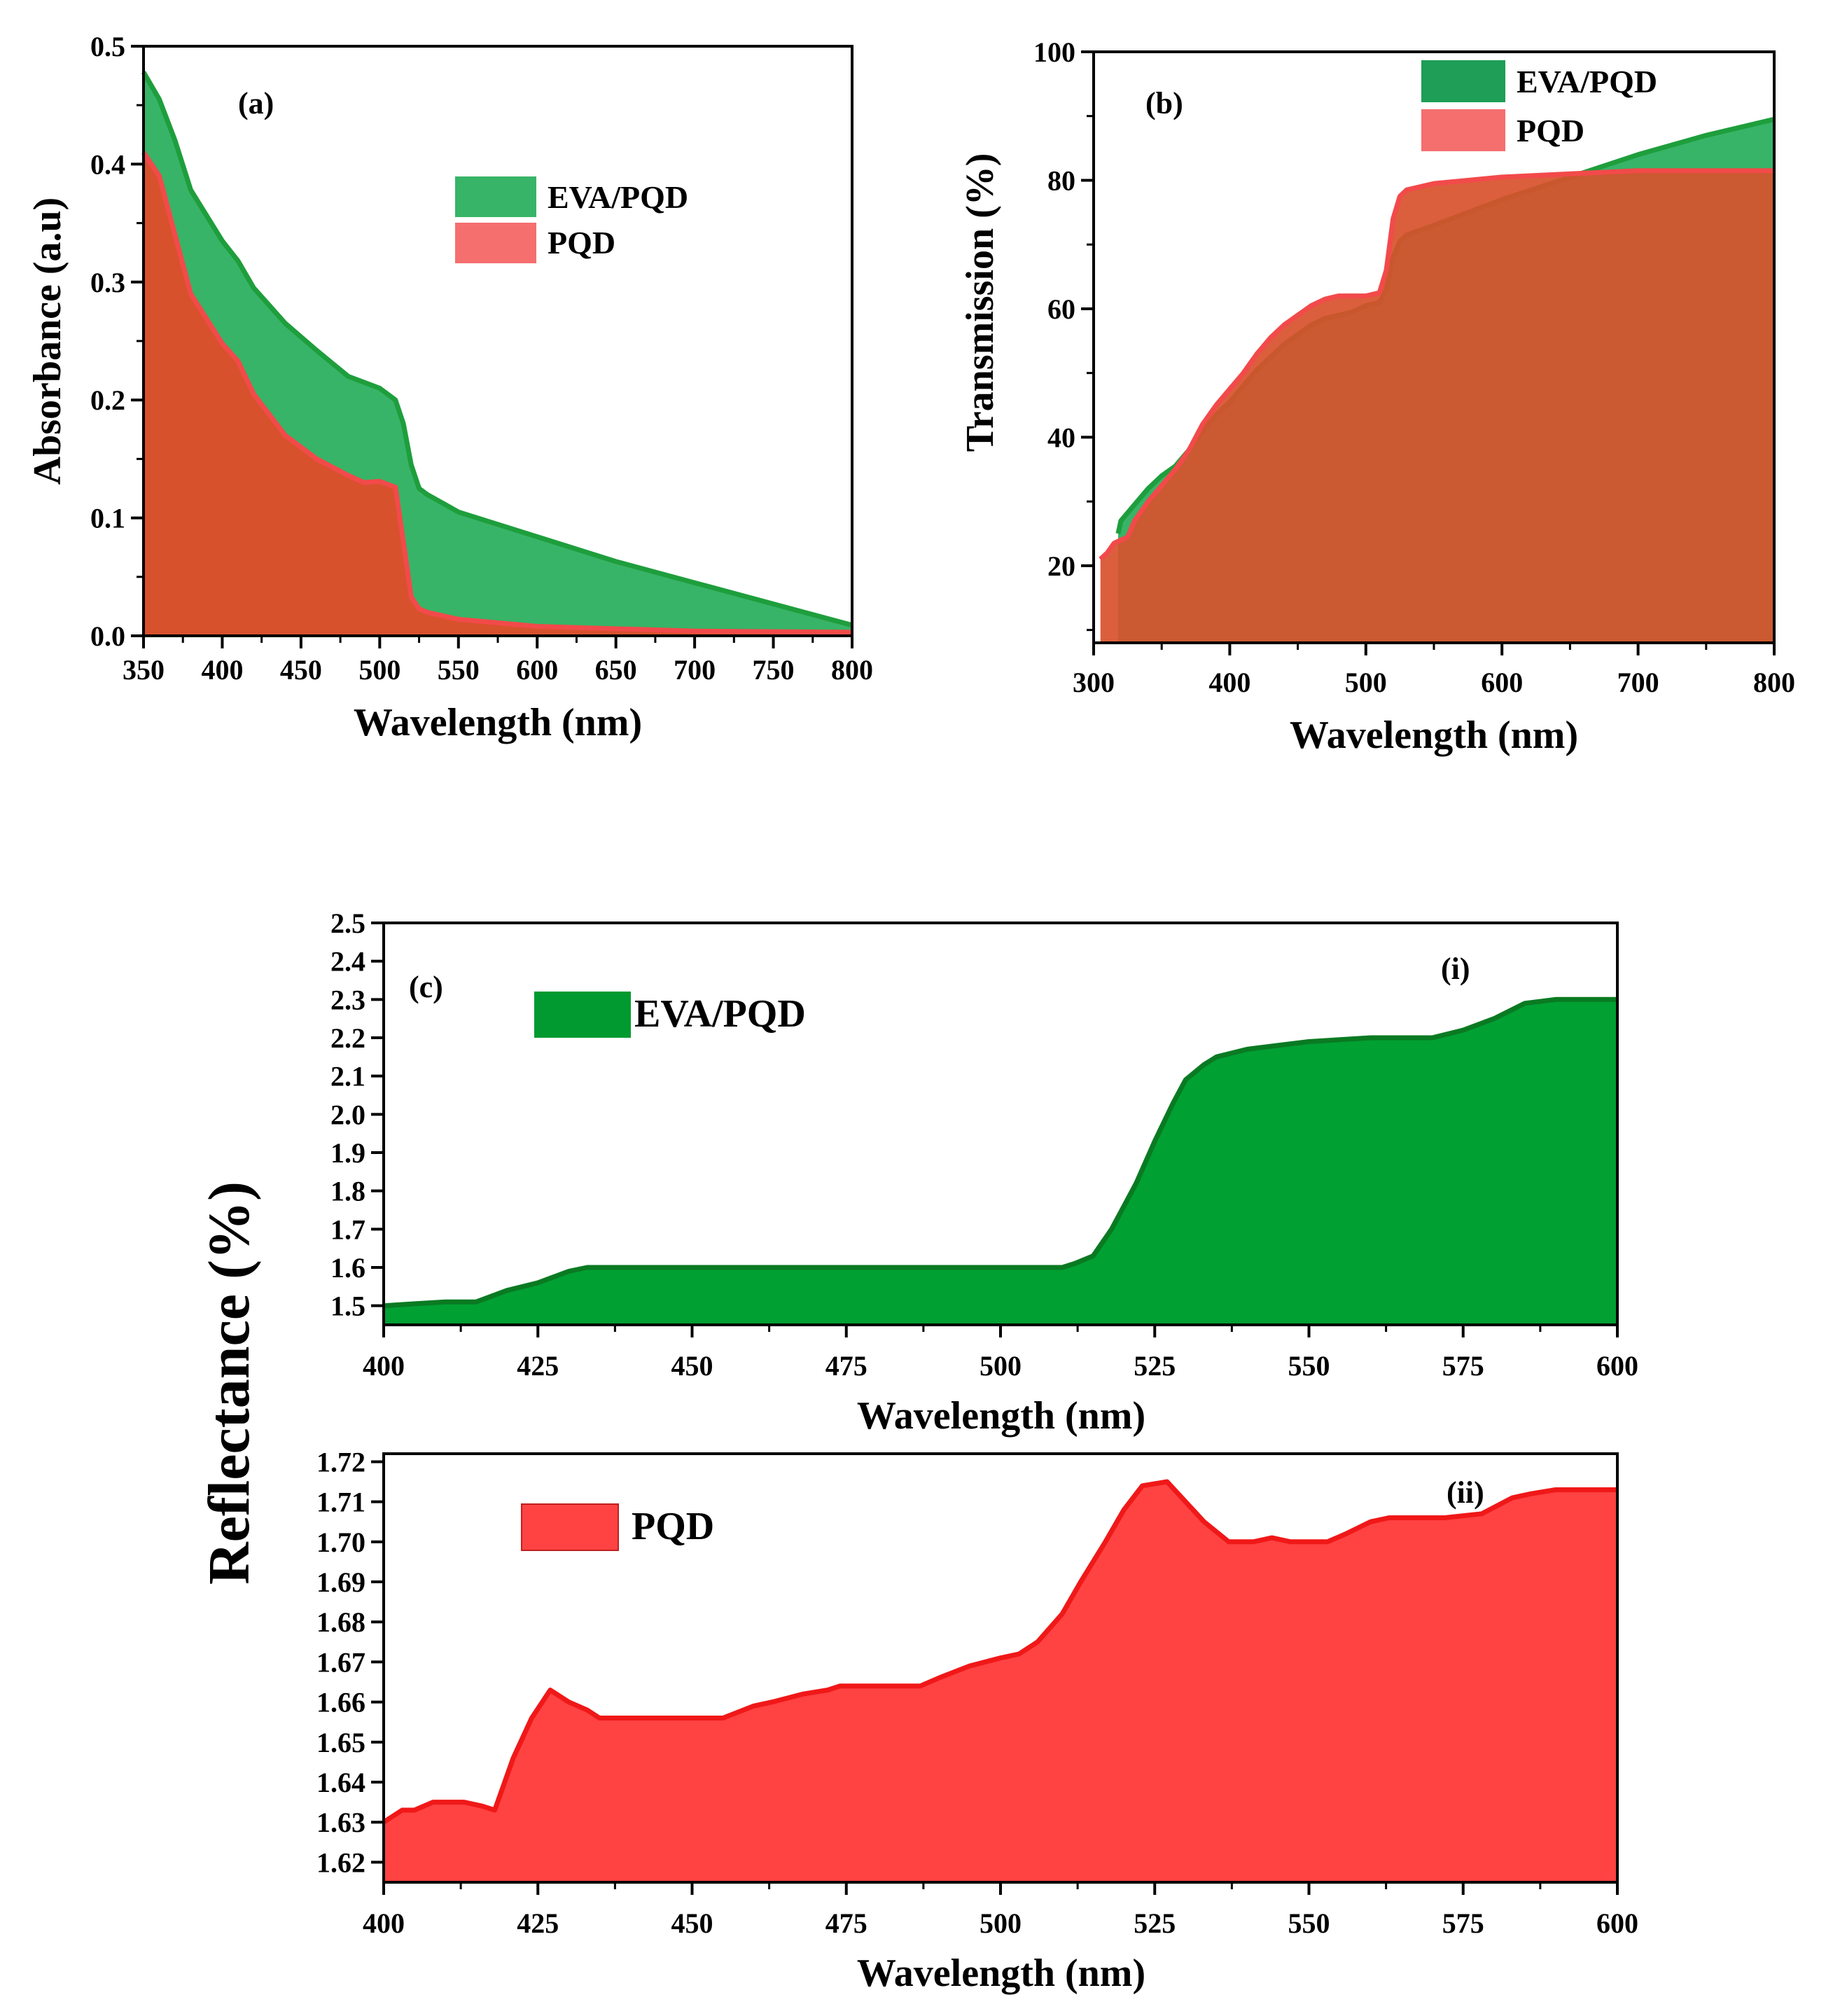 This screenshot has width=1826, height=2016. I want to click on y-tick-label: 1.65, so click(340, 1742).